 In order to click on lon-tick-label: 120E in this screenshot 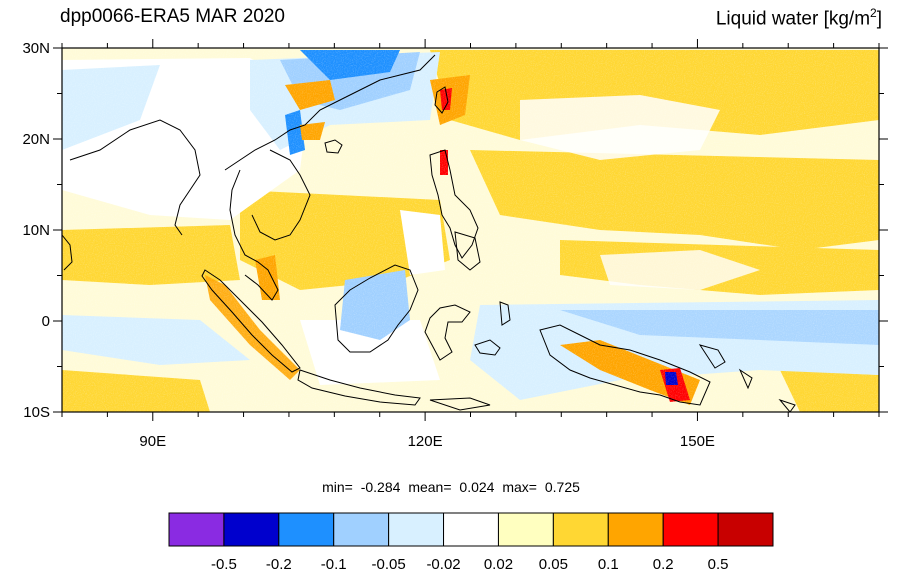, I will do `click(425, 441)`.